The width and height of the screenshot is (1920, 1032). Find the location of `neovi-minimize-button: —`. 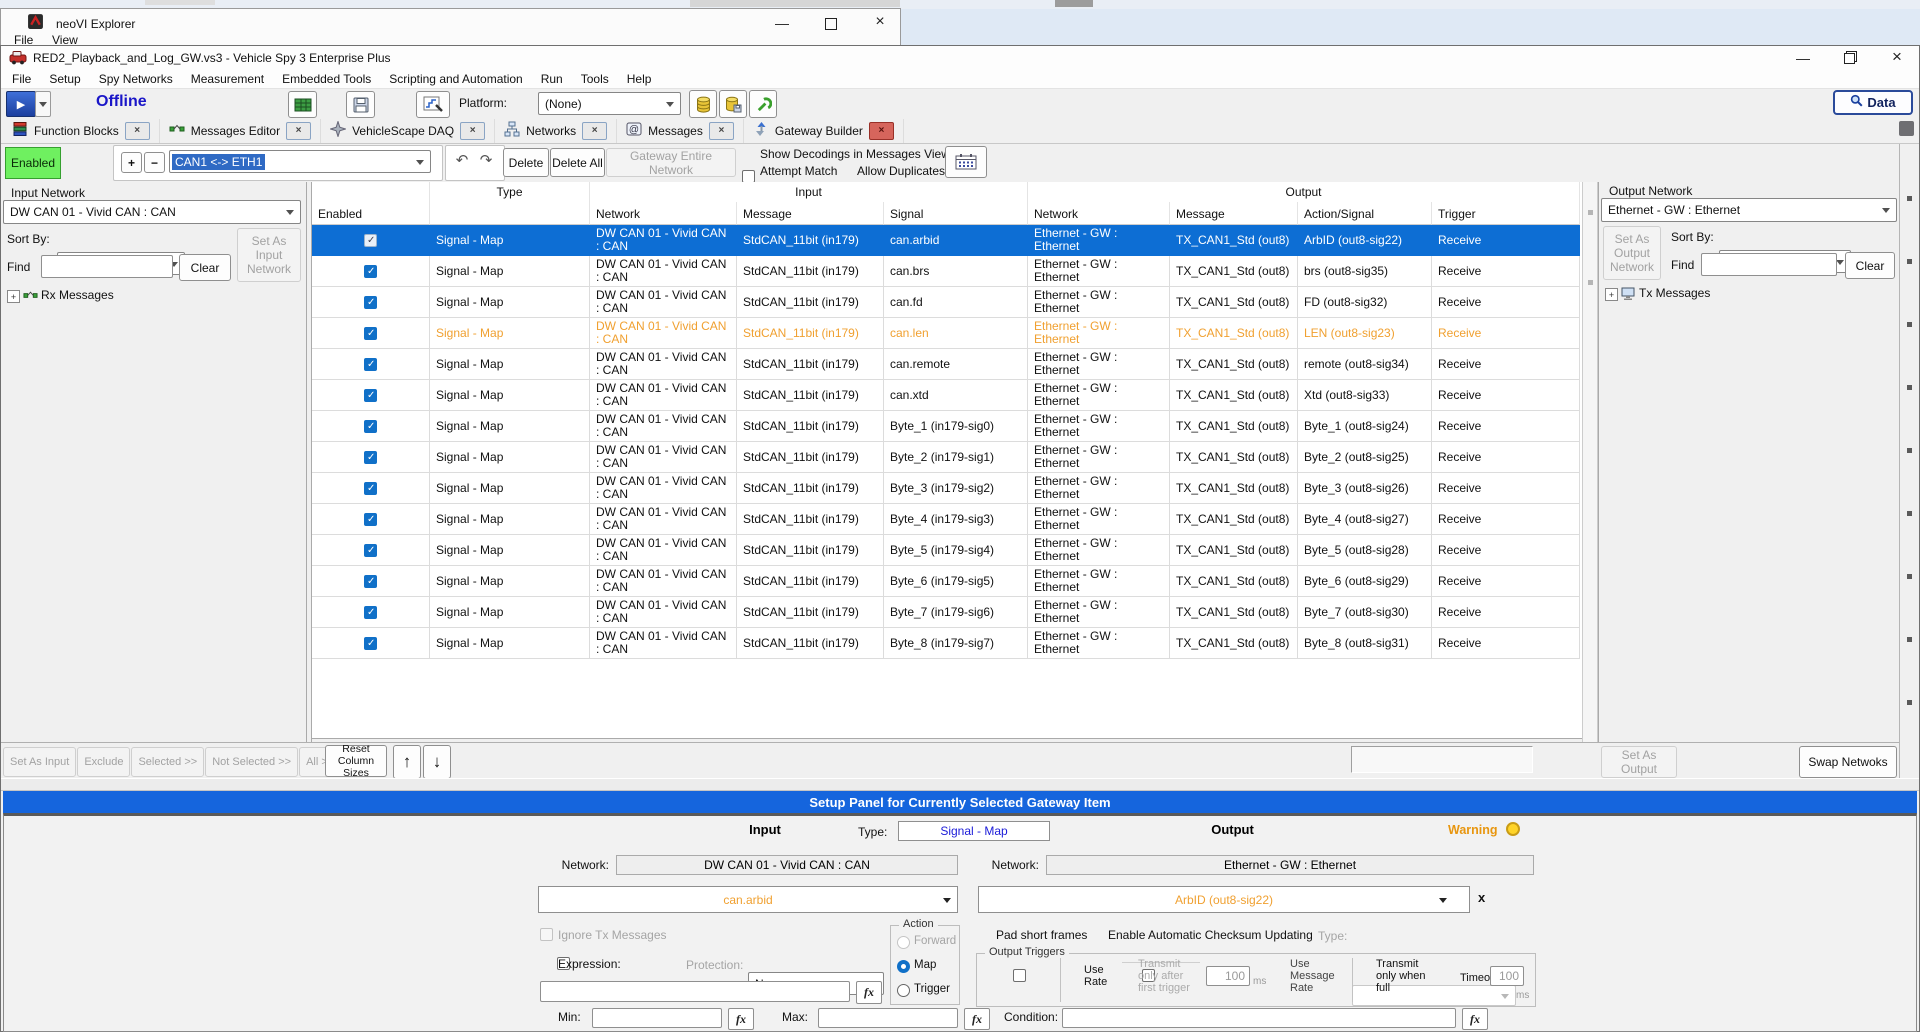

neovi-minimize-button: — is located at coordinates (782, 23).